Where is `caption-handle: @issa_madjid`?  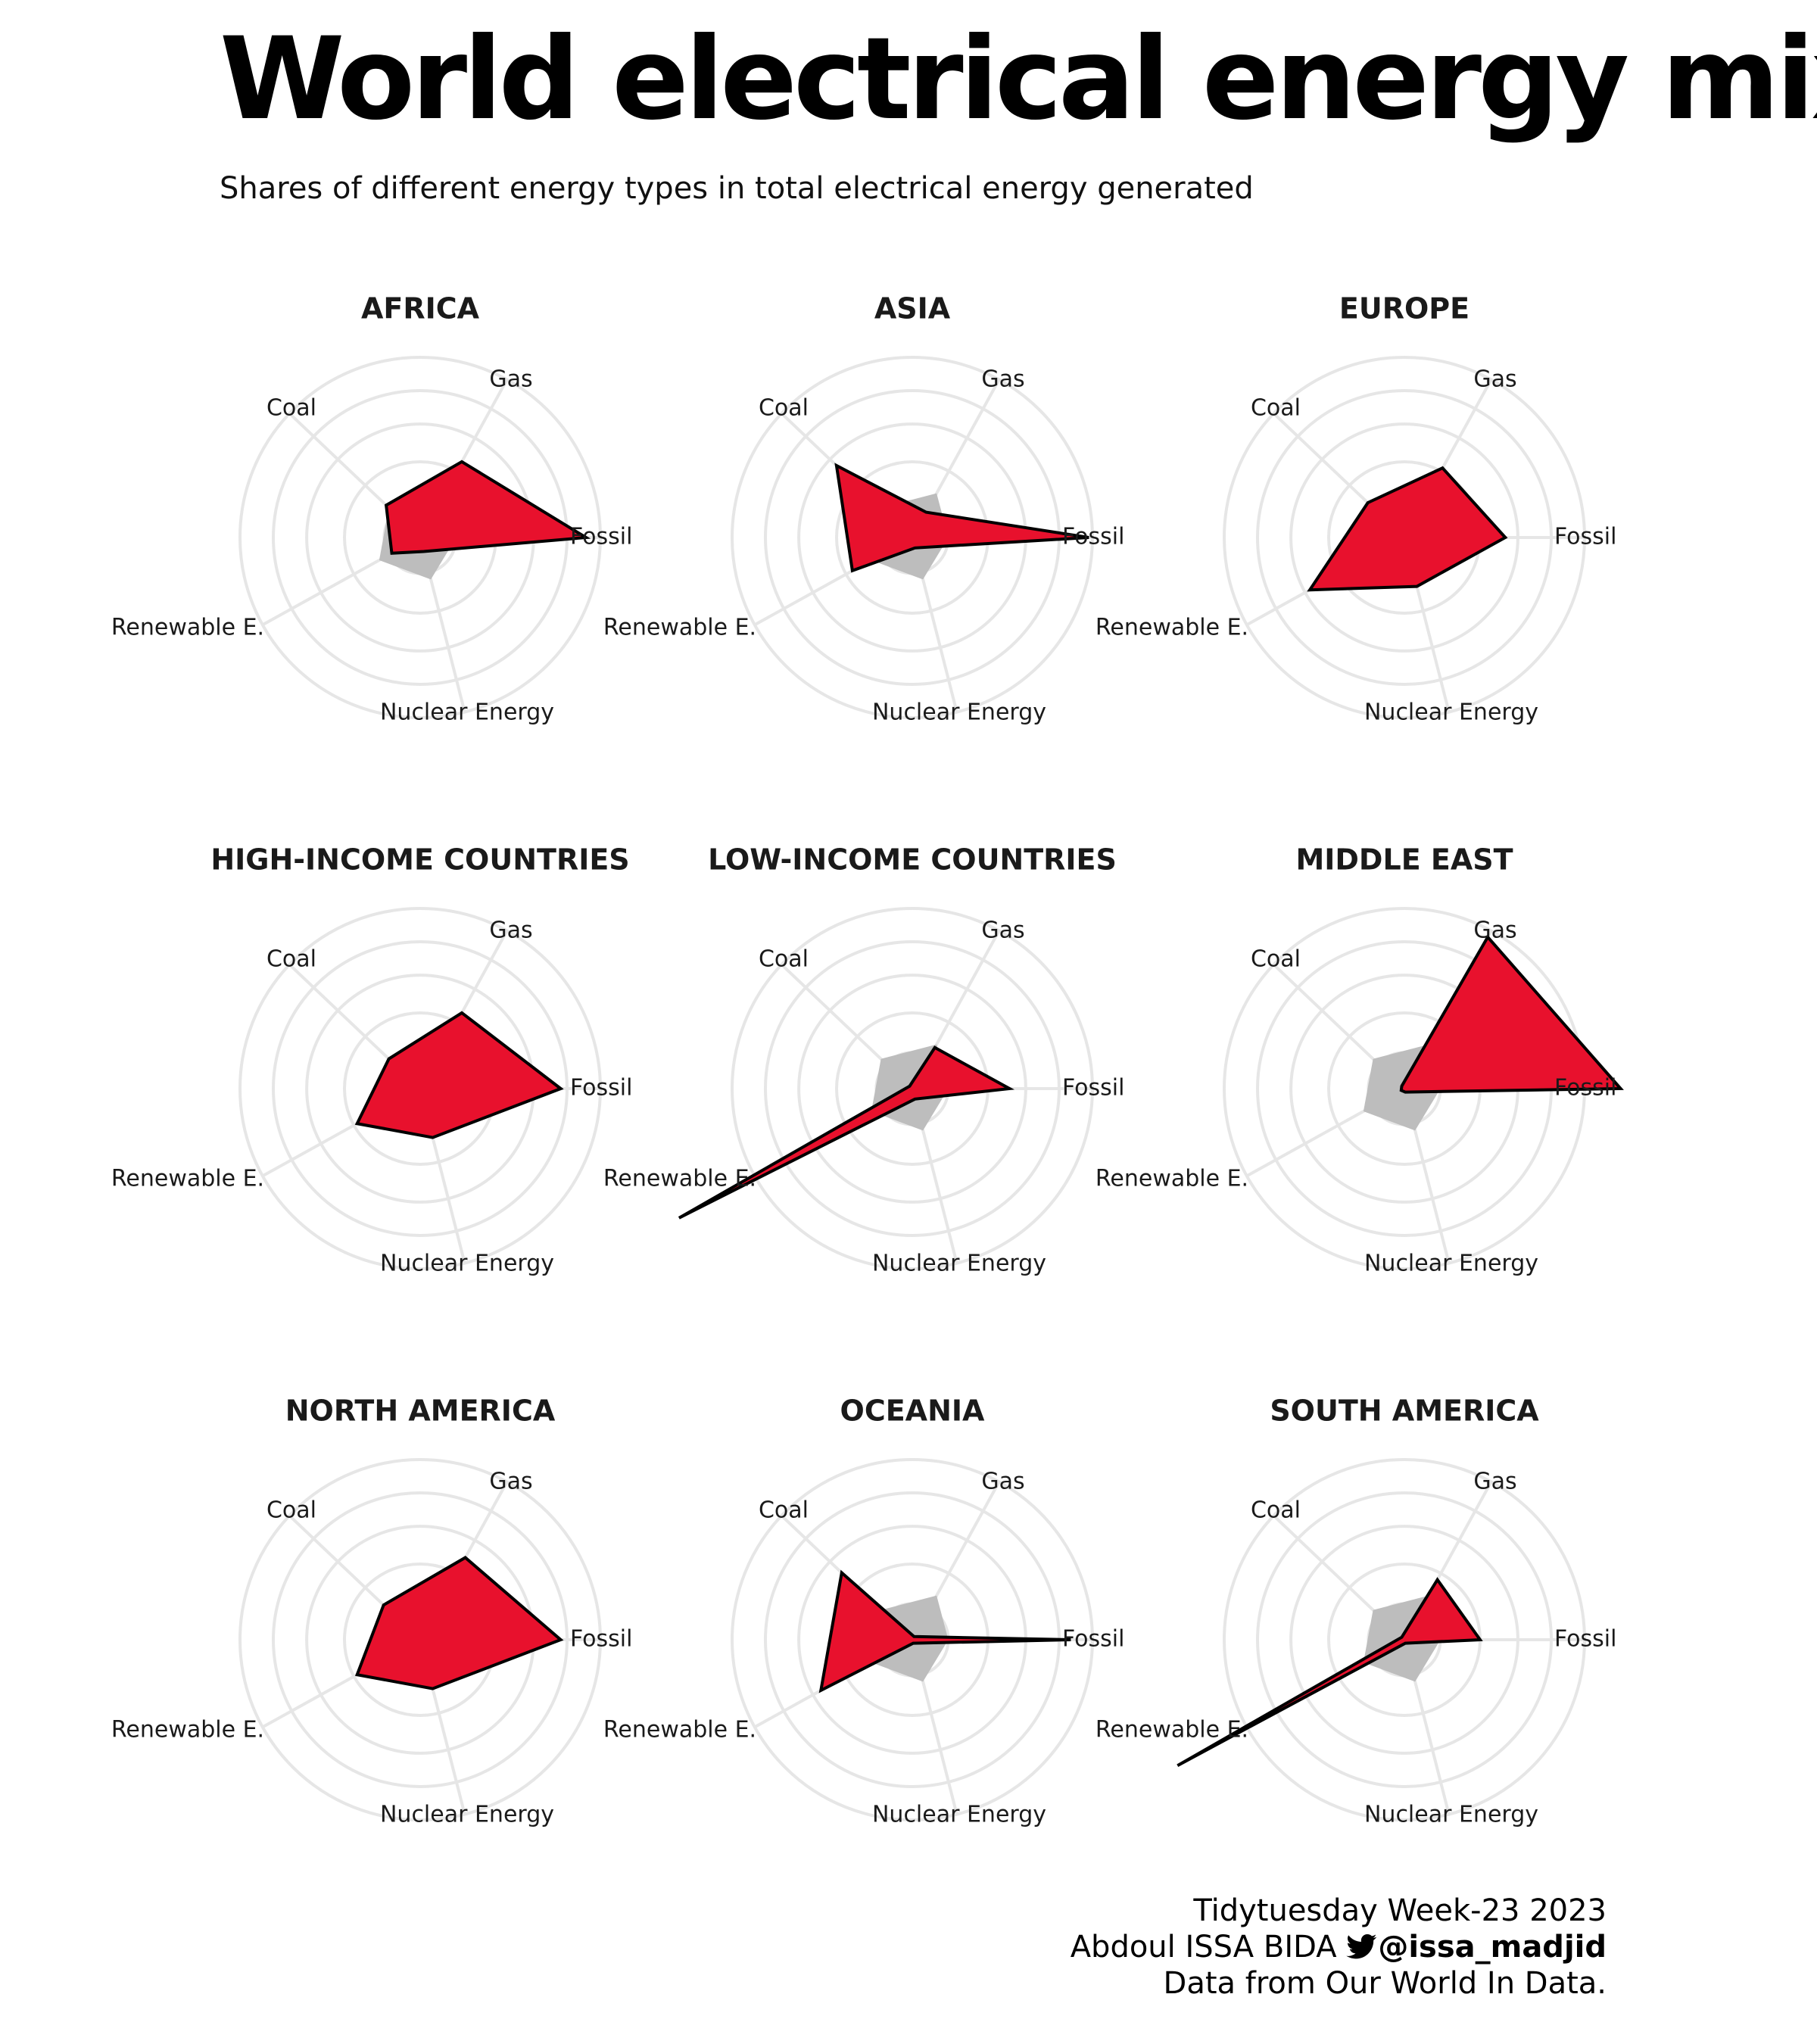 caption-handle: @issa_madjid is located at coordinates (1492, 1947).